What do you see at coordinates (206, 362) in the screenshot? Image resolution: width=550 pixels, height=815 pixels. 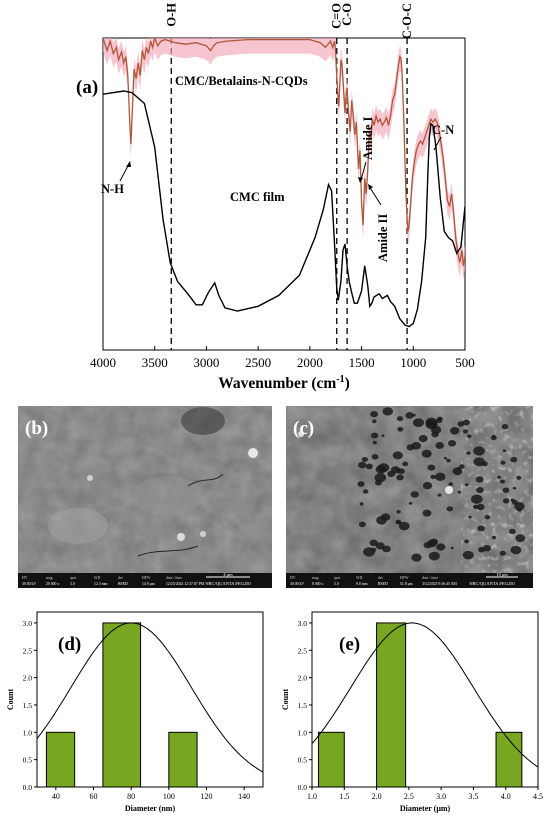 I see `x-tick-label: 3000` at bounding box center [206, 362].